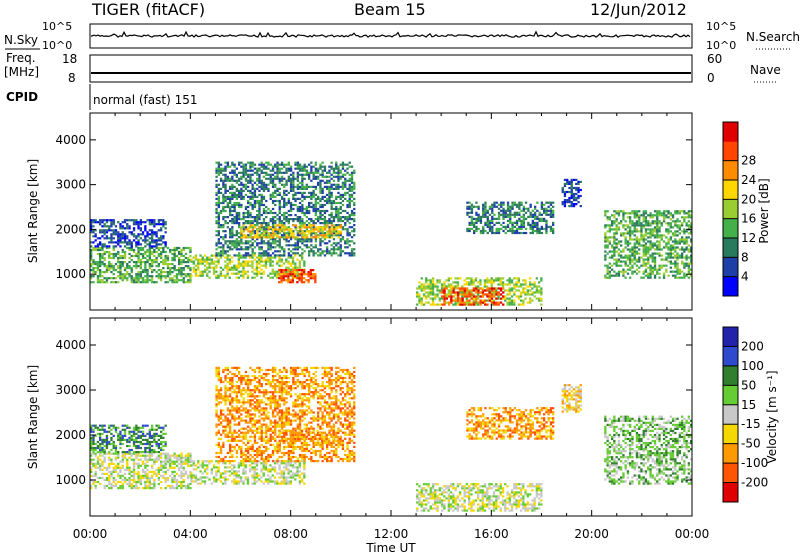 This screenshot has width=800, height=554. What do you see at coordinates (721, 26) in the screenshot?
I see `nsearch-tick-top: 10^5` at bounding box center [721, 26].